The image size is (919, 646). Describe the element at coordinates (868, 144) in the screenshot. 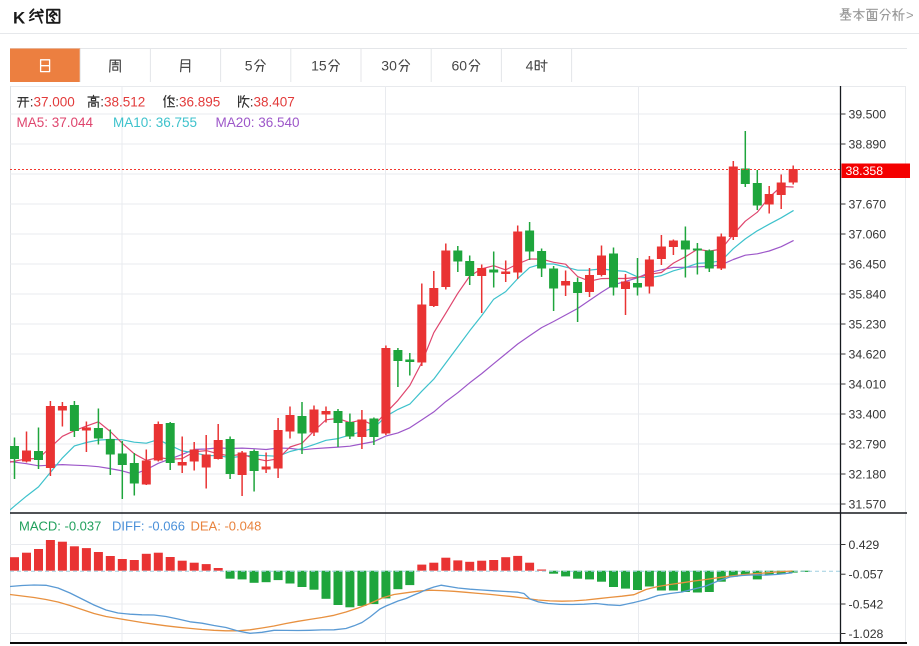

I see `svg-text: 38.890` at that location.